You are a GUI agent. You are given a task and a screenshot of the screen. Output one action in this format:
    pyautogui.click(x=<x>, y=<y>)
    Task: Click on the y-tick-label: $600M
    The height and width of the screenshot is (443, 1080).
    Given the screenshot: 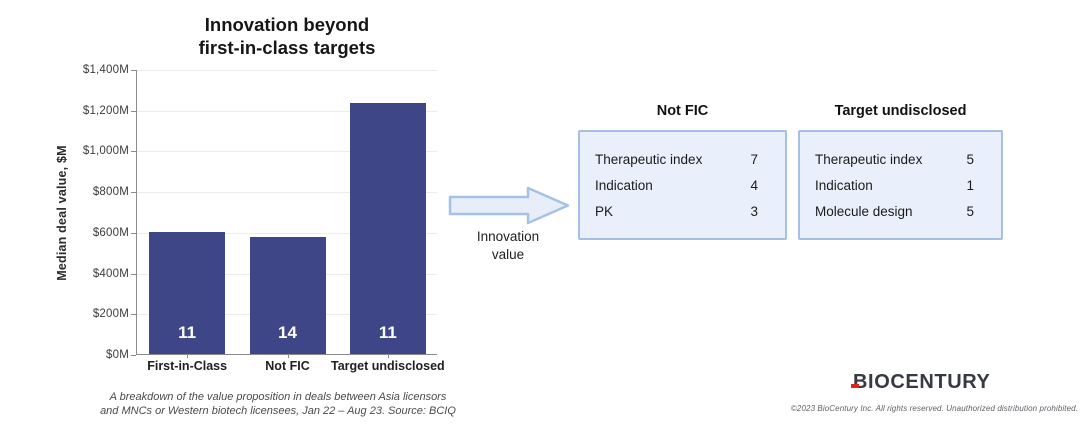 What is the action you would take?
    pyautogui.click(x=110, y=232)
    